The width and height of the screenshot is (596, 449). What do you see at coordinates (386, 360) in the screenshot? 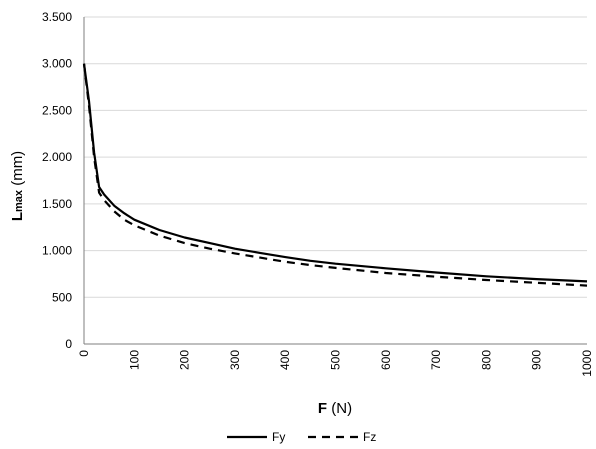
I see `x-tick-label: 600` at bounding box center [386, 360].